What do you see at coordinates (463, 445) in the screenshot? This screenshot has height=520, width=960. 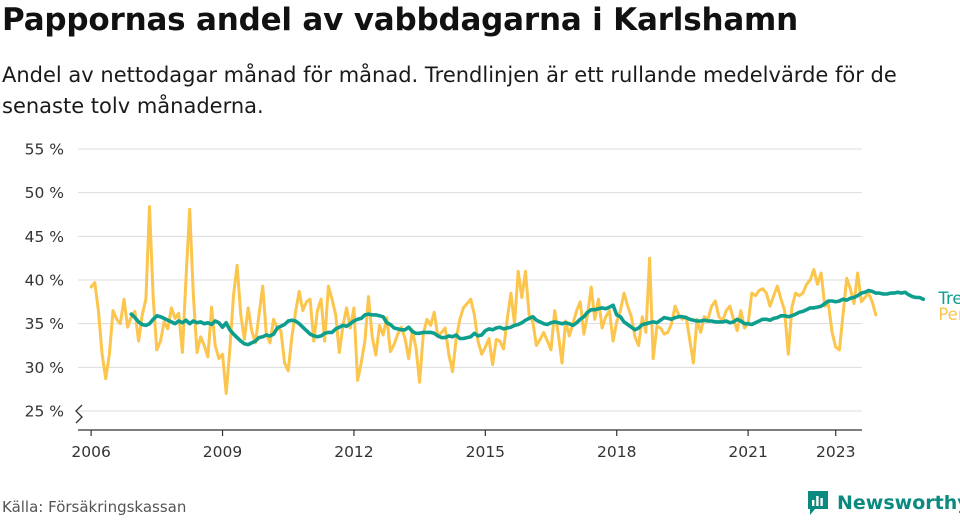 I see `x-axis-tick-labels: 2006 2009 2012 2015 2018 2021 2023` at bounding box center [463, 445].